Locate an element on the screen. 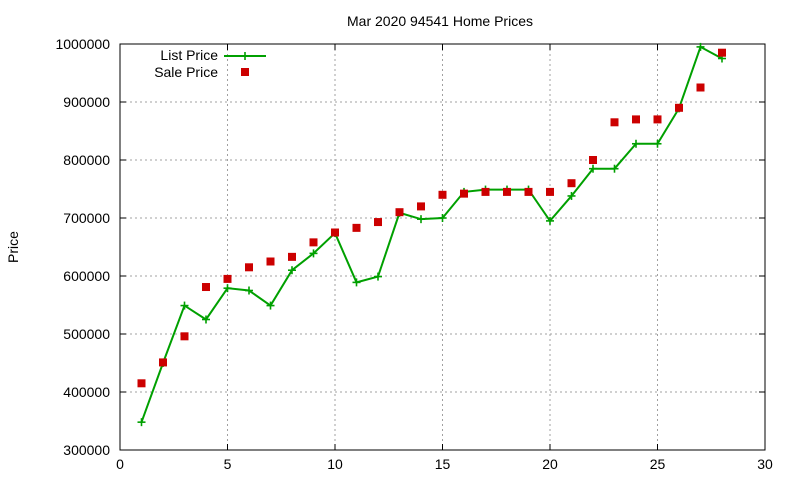 Image resolution: width=800 pixels, height=480 pixels. y-tick-label: 900000 is located at coordinates (86, 102).